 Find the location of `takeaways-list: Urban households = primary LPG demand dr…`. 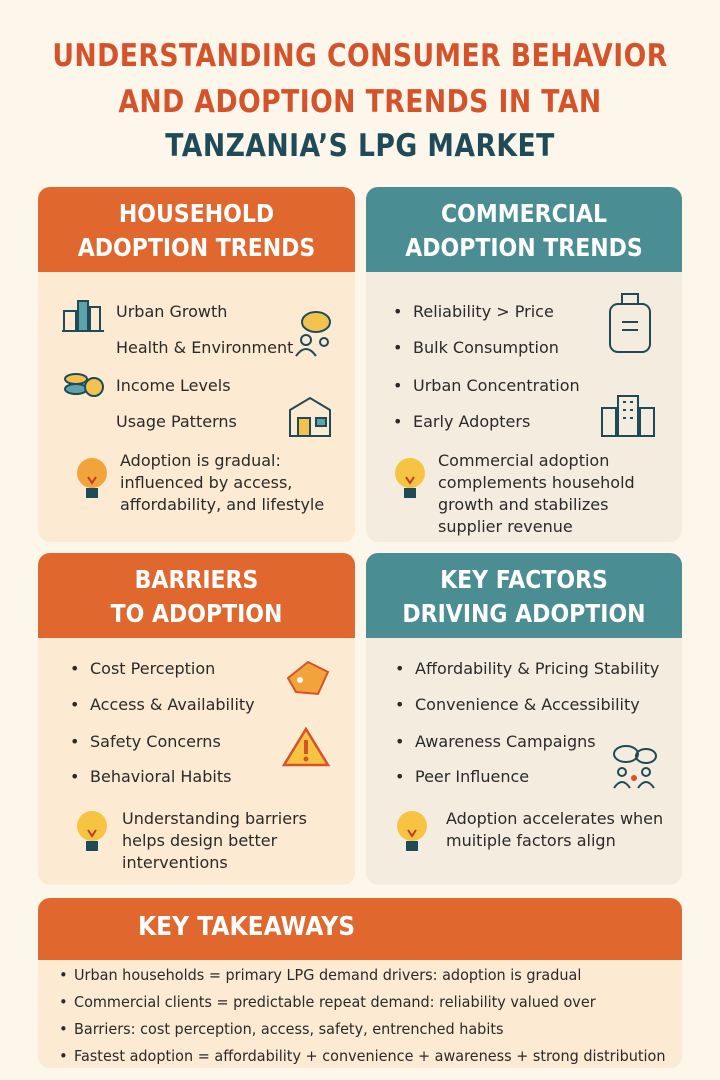

takeaways-list: Urban households = primary LPG demand dr… is located at coordinates (360, 1014).